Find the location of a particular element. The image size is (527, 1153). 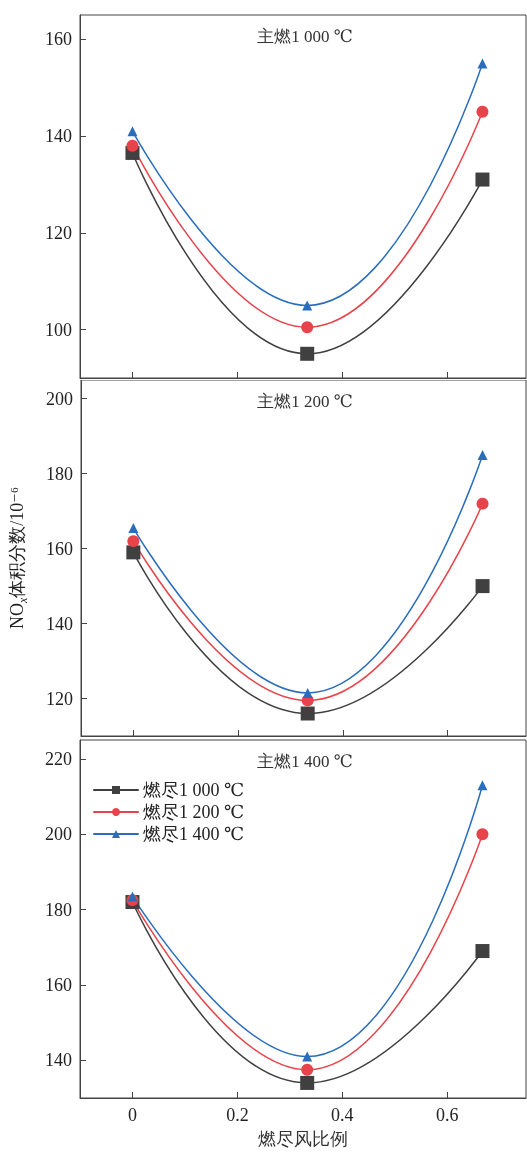

x-tick-label: 0.6 is located at coordinates (447, 1115).